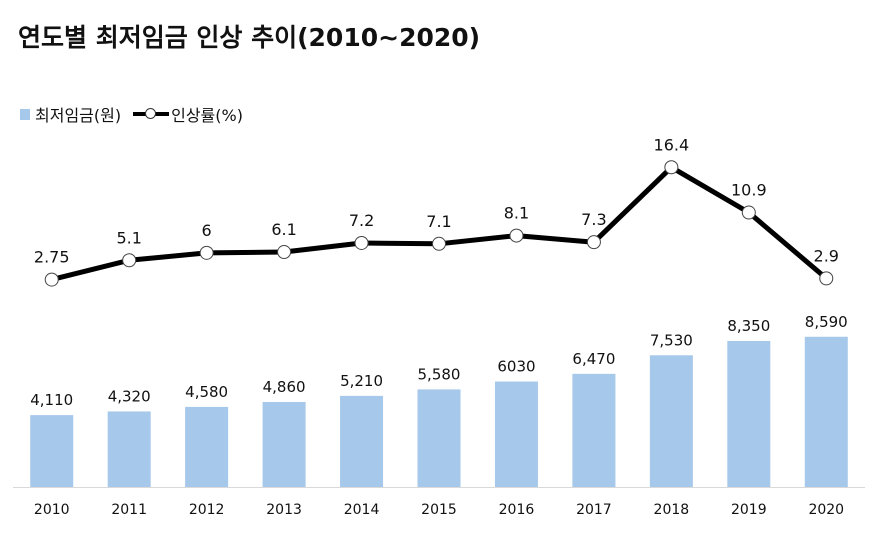 The width and height of the screenshot is (887, 550). What do you see at coordinates (517, 510) in the screenshot?
I see `x-tick-2016: 2016` at bounding box center [517, 510].